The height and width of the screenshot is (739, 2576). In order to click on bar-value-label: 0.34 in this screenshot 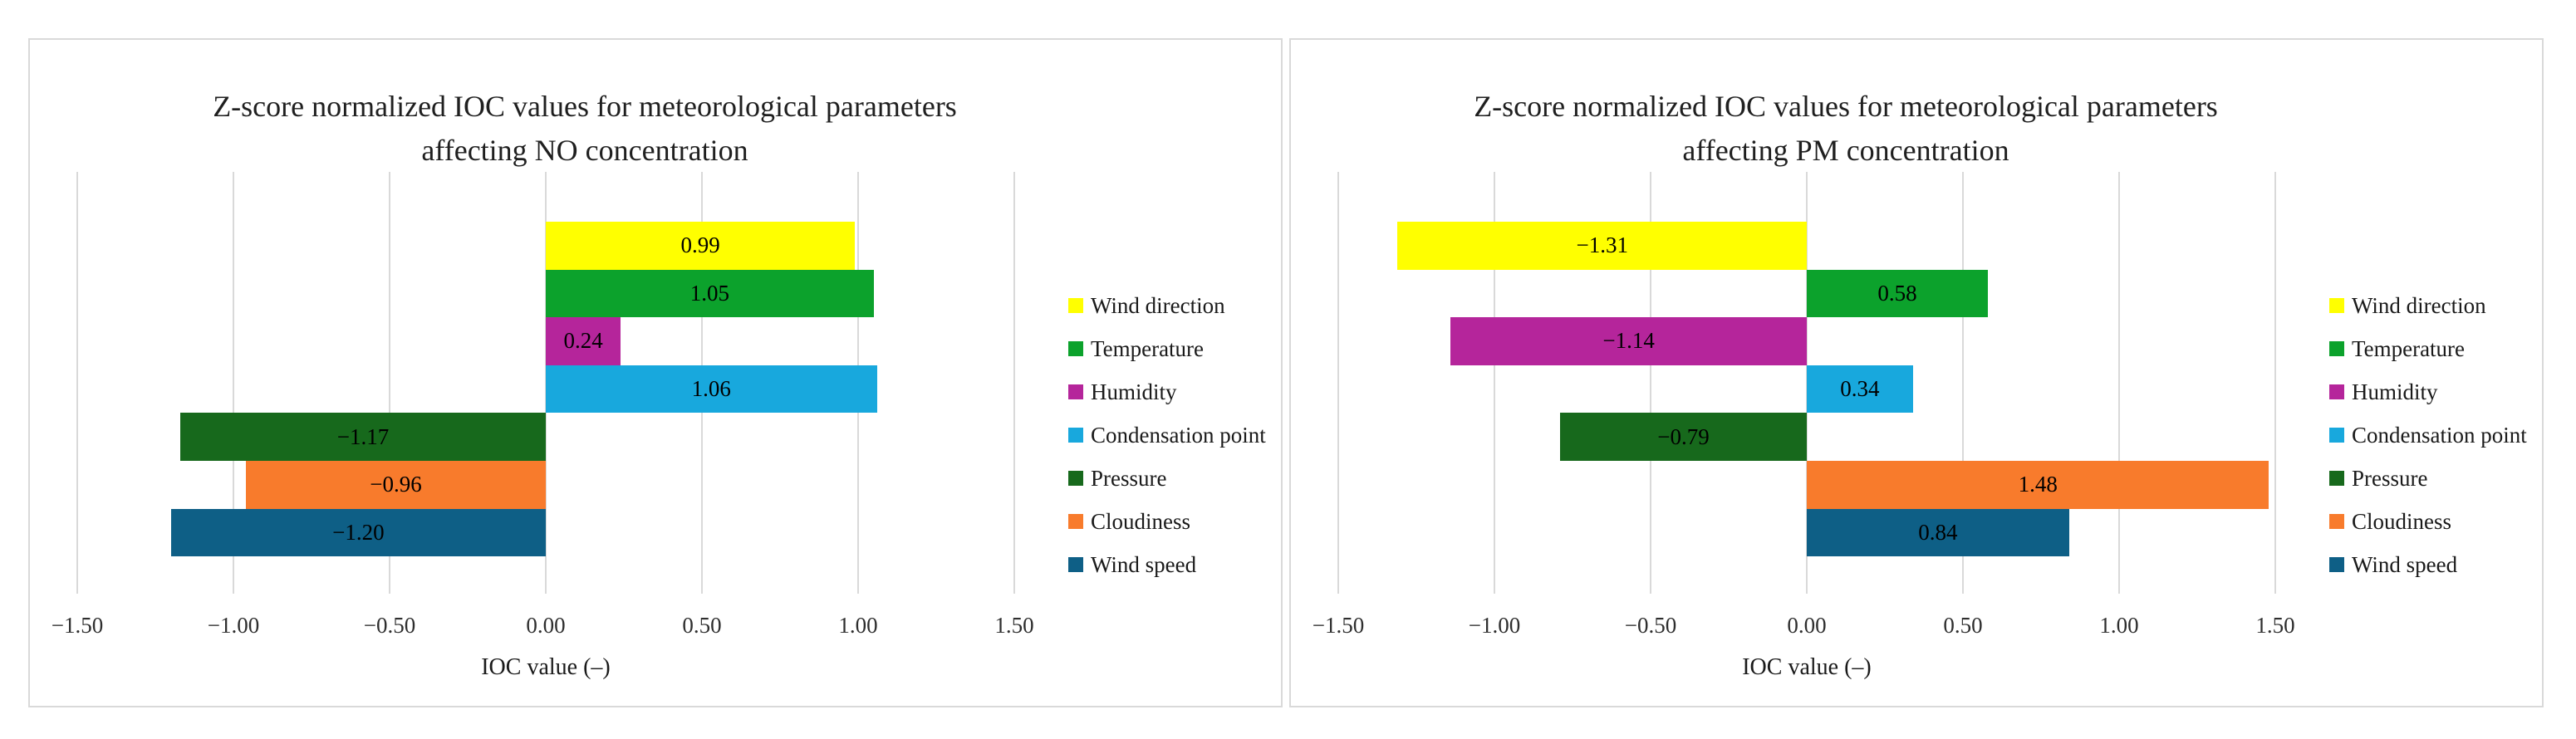, I will do `click(1860, 389)`.